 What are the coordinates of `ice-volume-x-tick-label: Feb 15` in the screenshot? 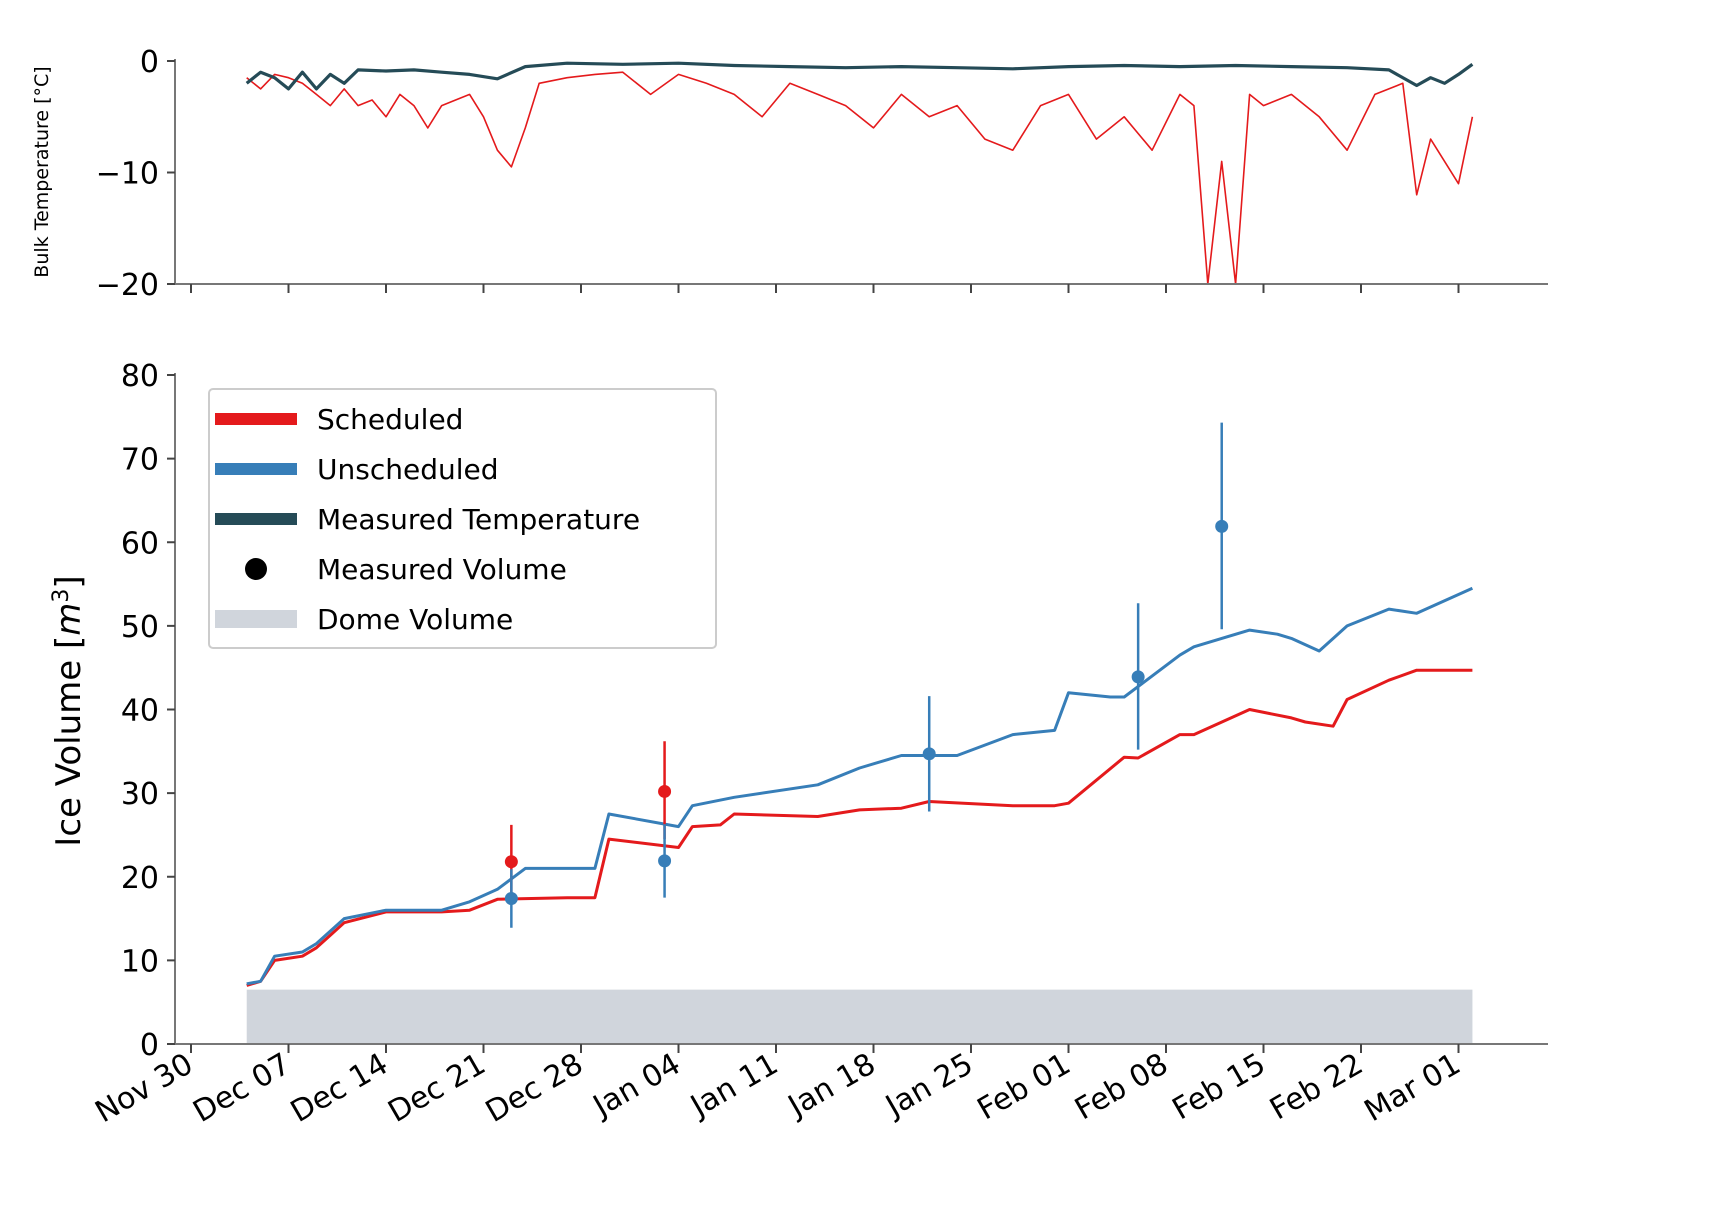 It's located at (1219, 1087).